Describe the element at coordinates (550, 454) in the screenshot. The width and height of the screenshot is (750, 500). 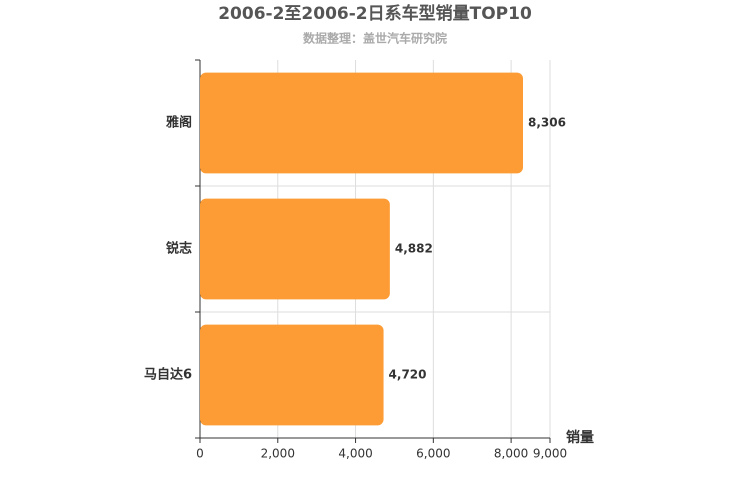
I see `x-tick-label: 9,000` at that location.